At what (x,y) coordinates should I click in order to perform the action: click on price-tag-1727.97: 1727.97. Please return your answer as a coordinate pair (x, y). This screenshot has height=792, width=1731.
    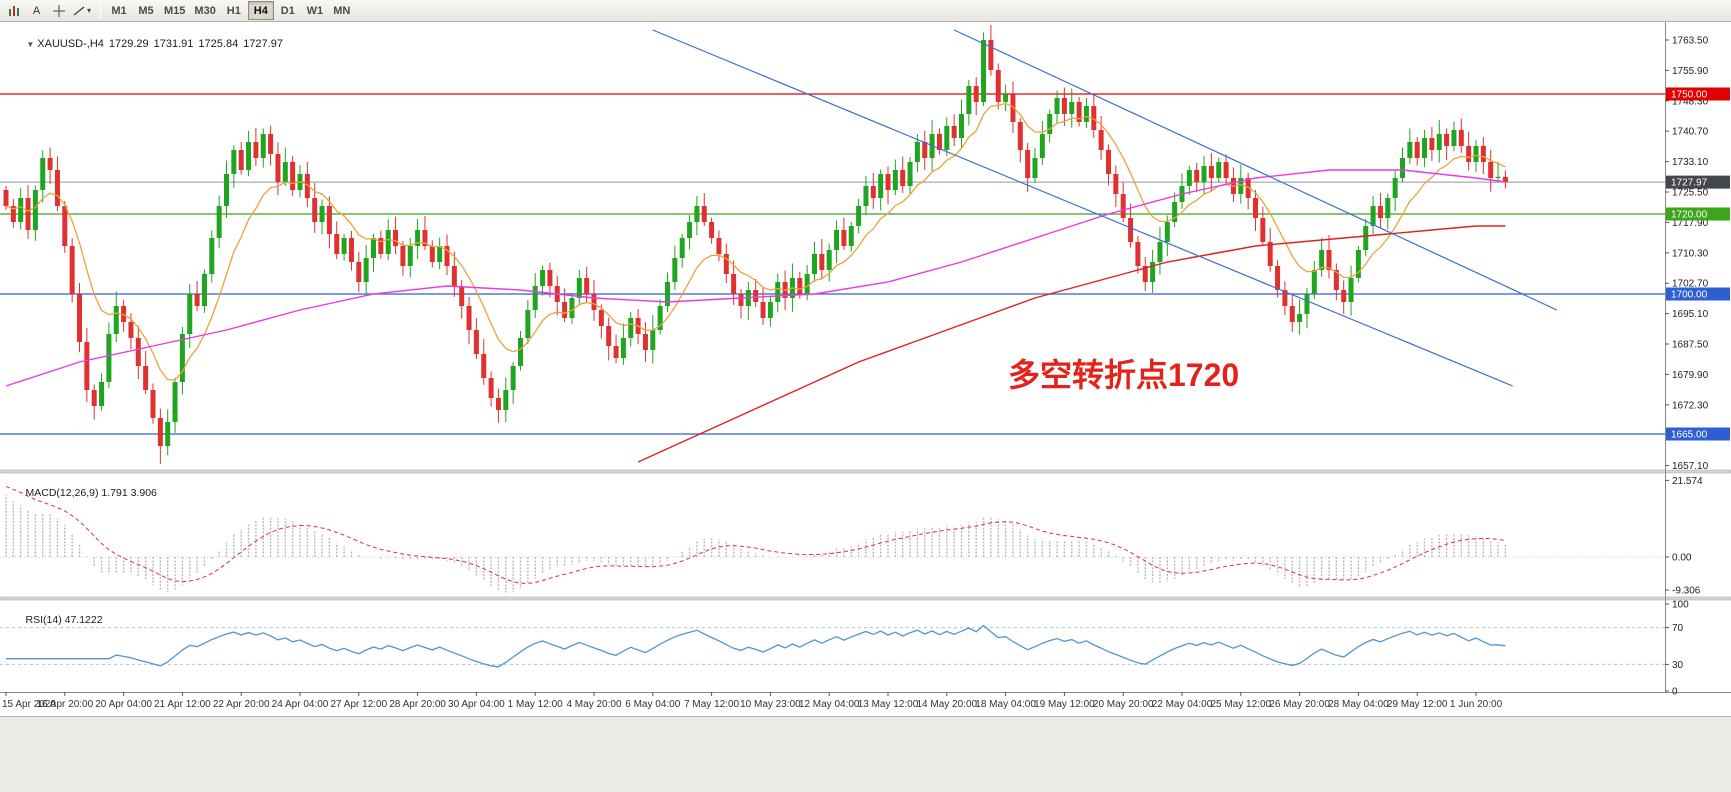
    Looking at the image, I should click on (1698, 182).